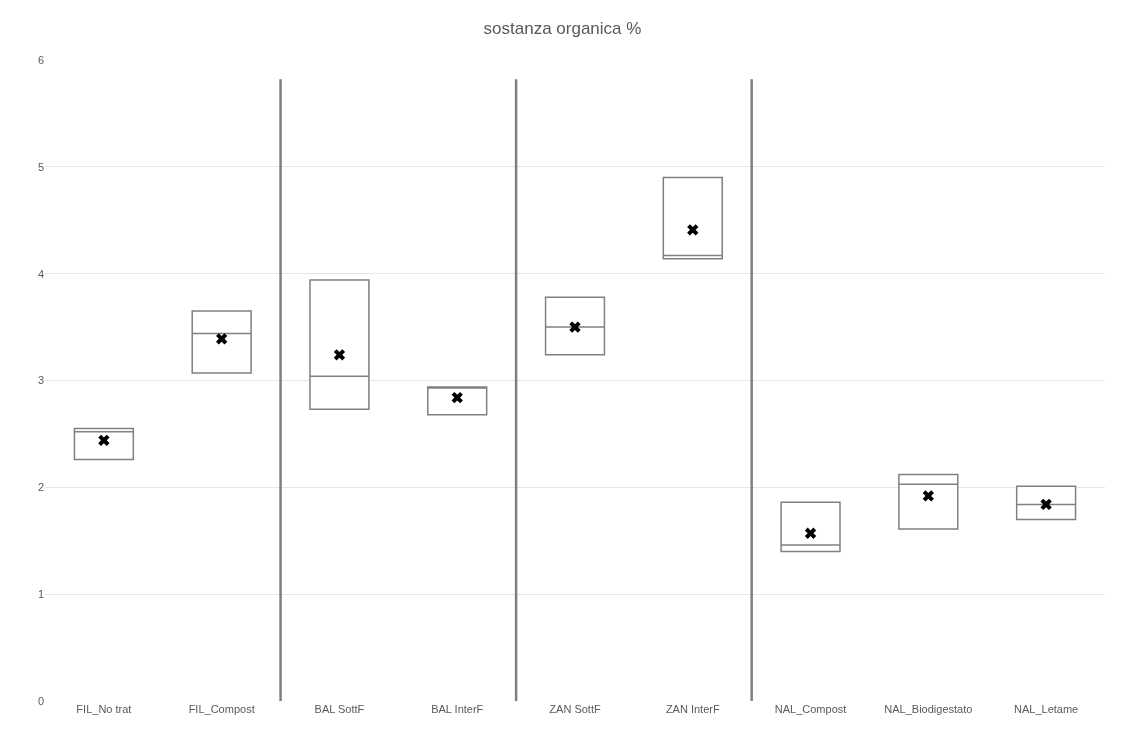 The width and height of the screenshot is (1125, 746). Describe the element at coordinates (339, 709) in the screenshot. I see `x-tick-label: BAL SottF` at that location.